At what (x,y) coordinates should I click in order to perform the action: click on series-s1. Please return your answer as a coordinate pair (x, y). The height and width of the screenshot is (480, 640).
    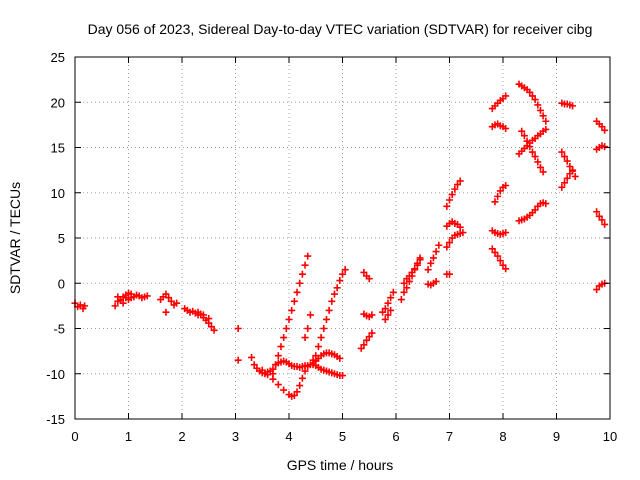
    Looking at the image, I should click on (80, 306).